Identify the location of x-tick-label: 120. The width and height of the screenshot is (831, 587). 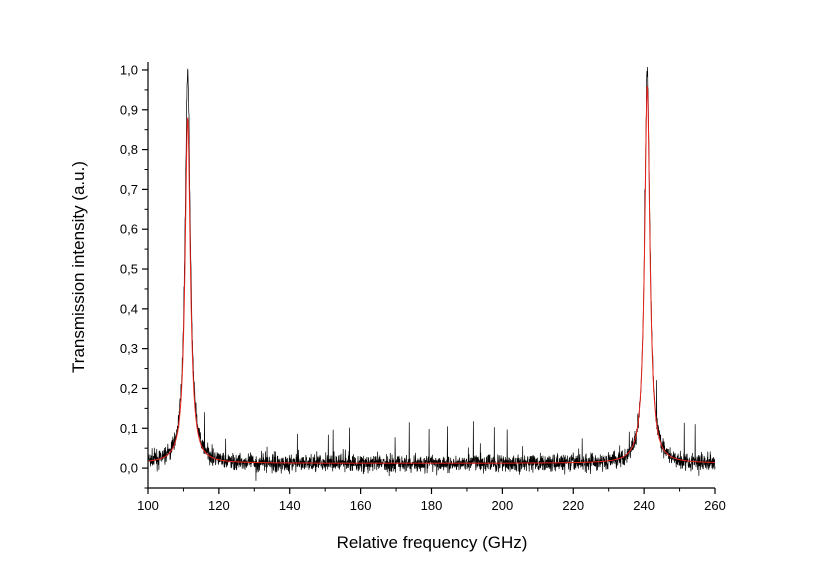
(219, 505).